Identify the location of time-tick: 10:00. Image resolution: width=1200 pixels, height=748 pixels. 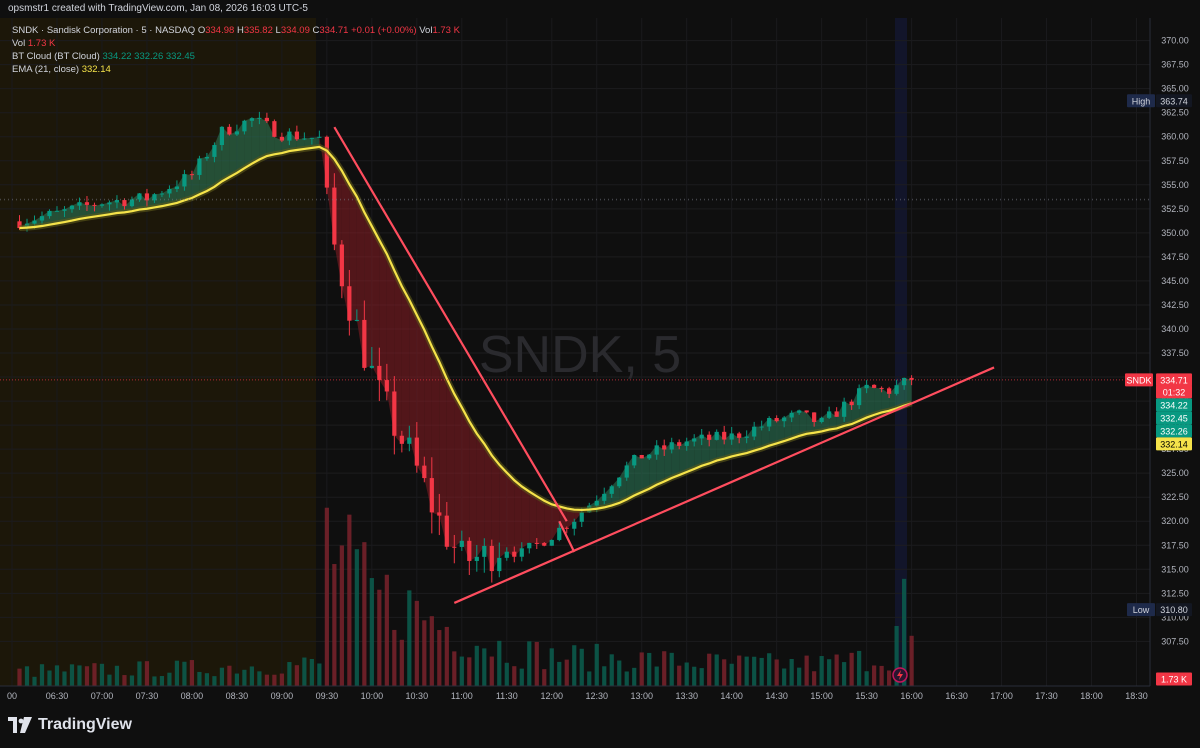
(372, 696).